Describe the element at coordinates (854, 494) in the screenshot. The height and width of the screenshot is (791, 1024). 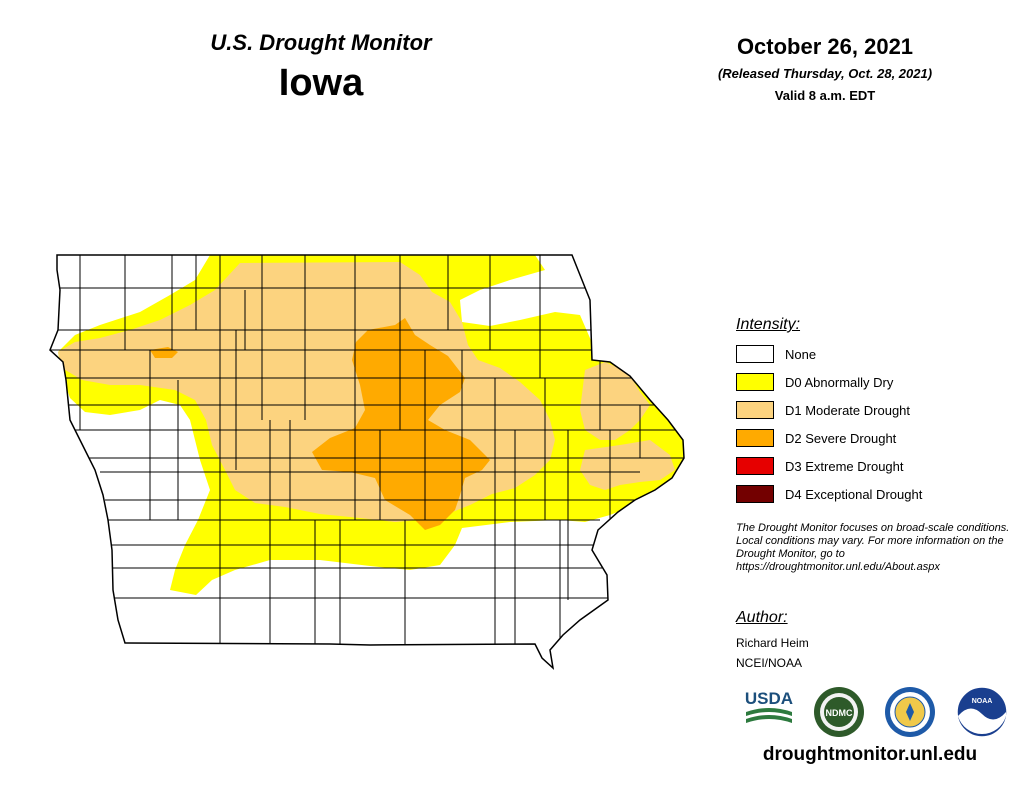
I see `legend-label: D4 Exceptional Drought` at that location.